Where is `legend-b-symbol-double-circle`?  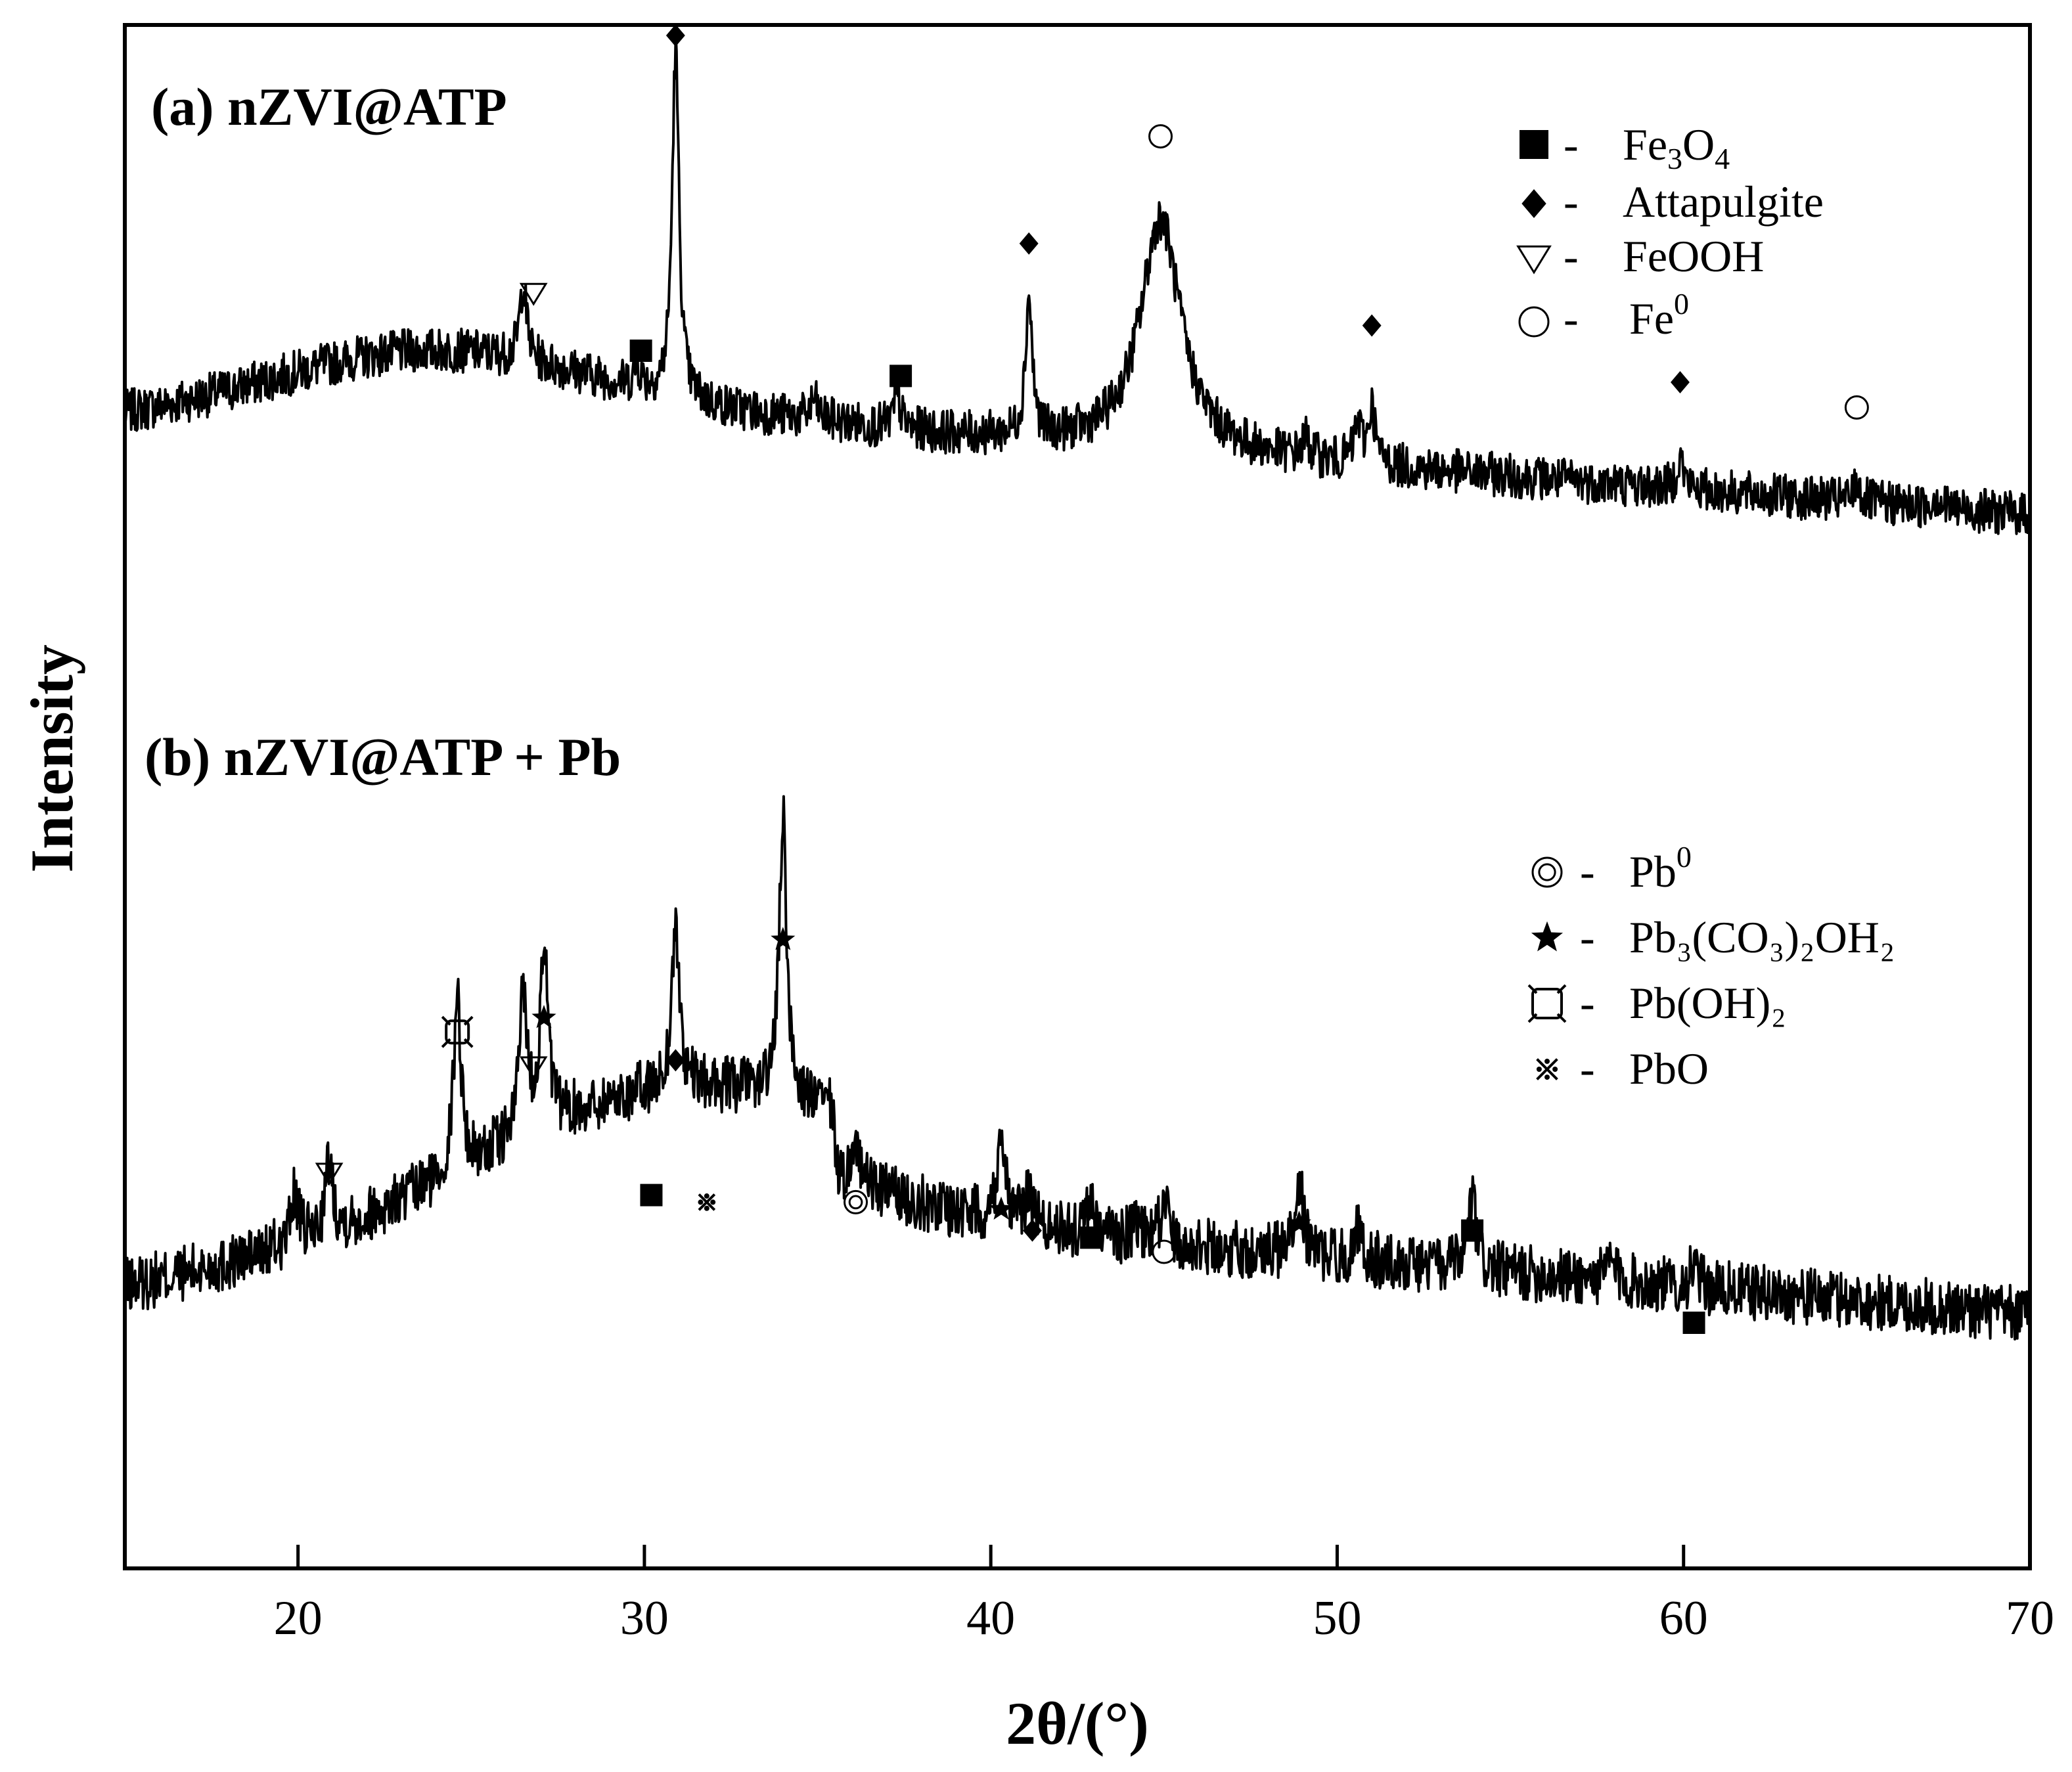
legend-b-symbol-double-circle is located at coordinates (1547, 872).